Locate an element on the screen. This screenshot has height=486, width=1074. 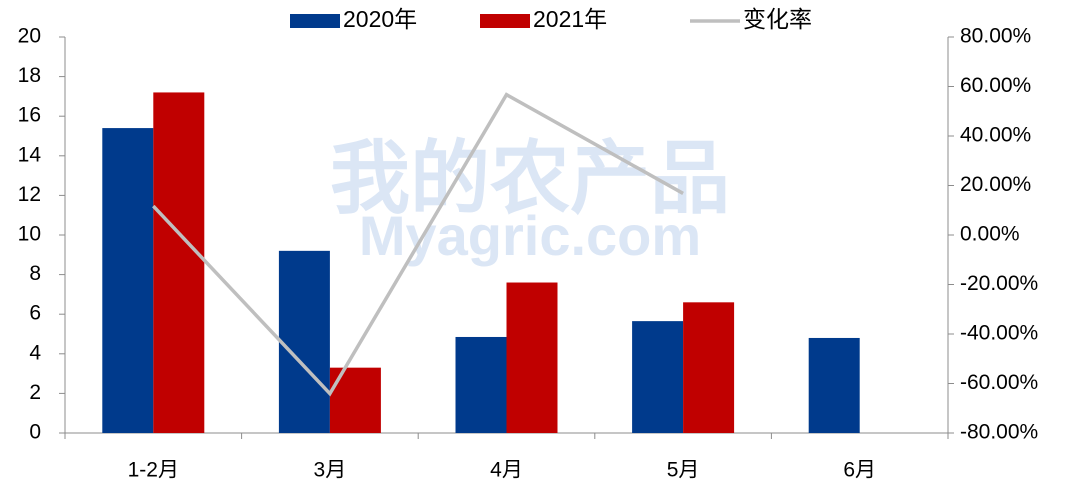
x-tick-label: 3月 is located at coordinates (330, 470).